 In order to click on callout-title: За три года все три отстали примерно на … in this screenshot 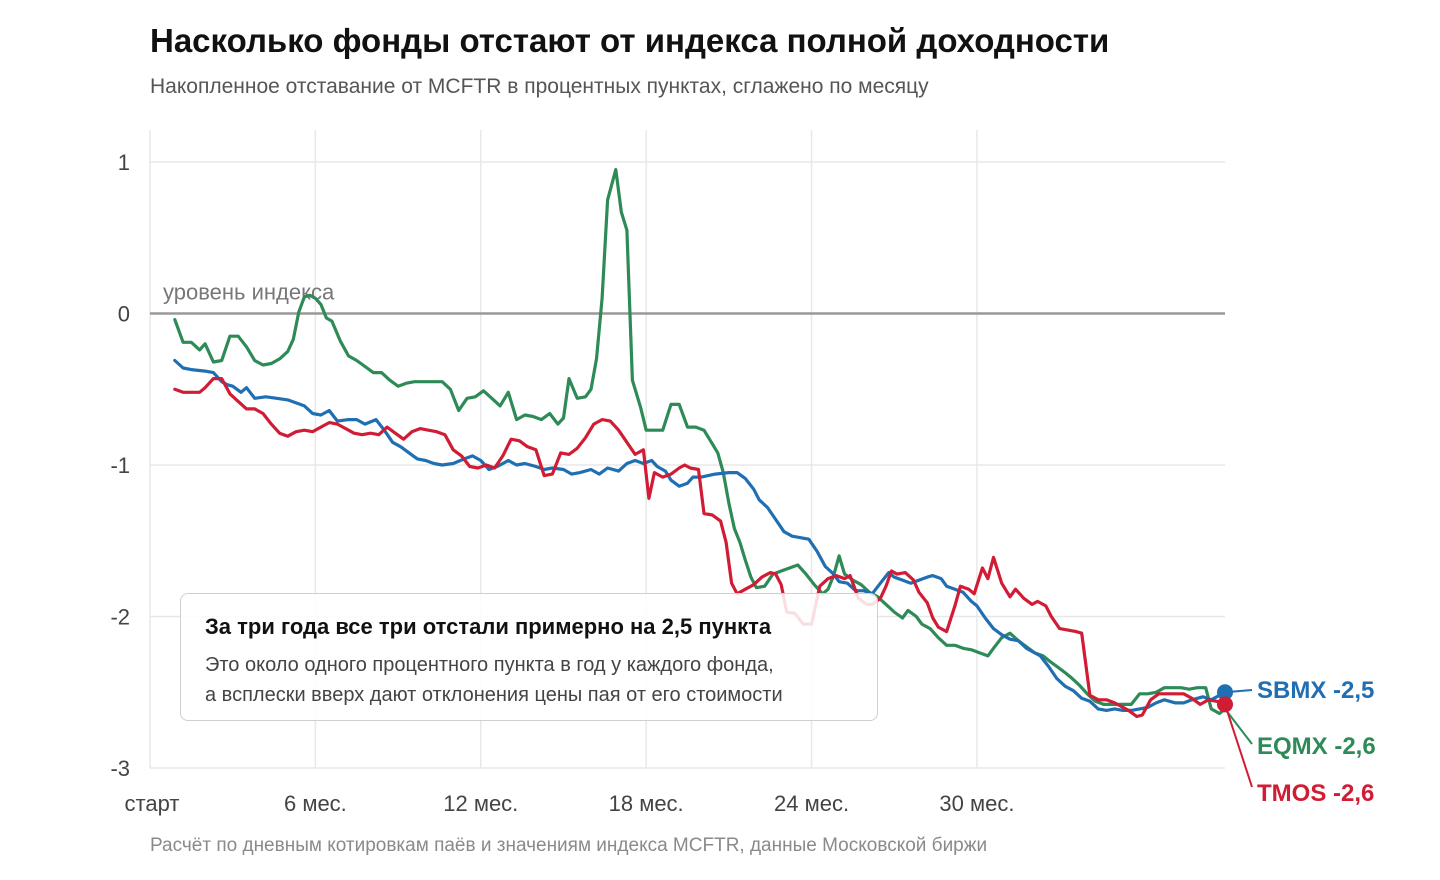, I will do `click(488, 626)`.